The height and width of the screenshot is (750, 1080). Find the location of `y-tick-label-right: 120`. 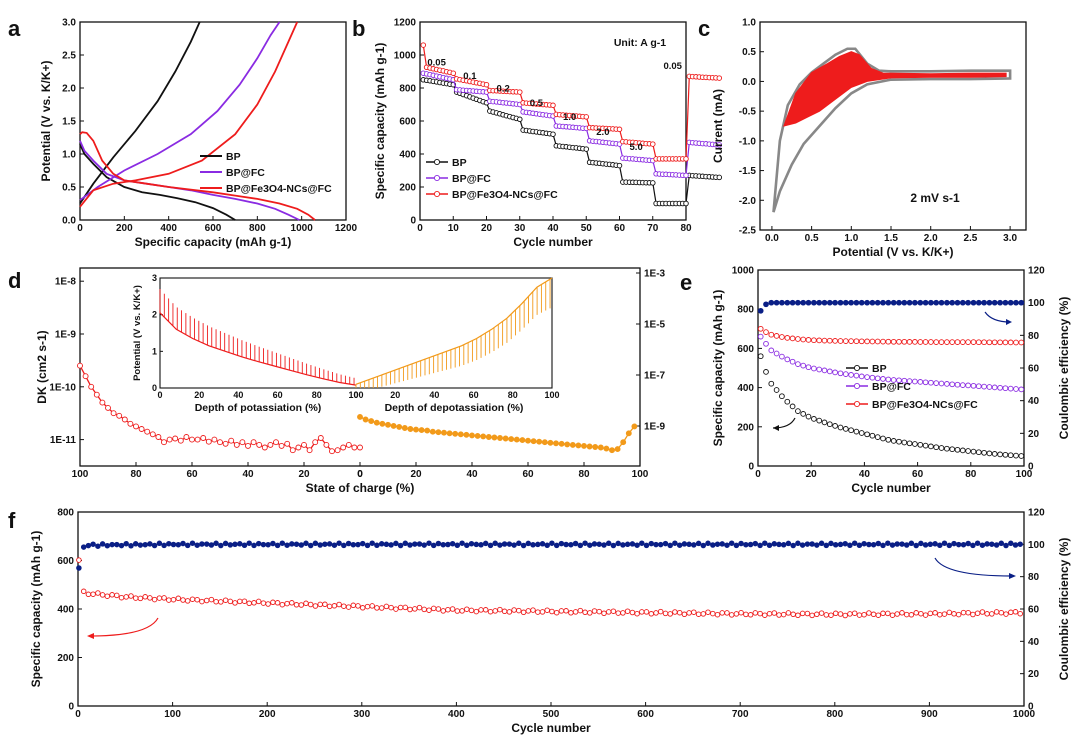

y-tick-label-right: 120 is located at coordinates (1036, 513).